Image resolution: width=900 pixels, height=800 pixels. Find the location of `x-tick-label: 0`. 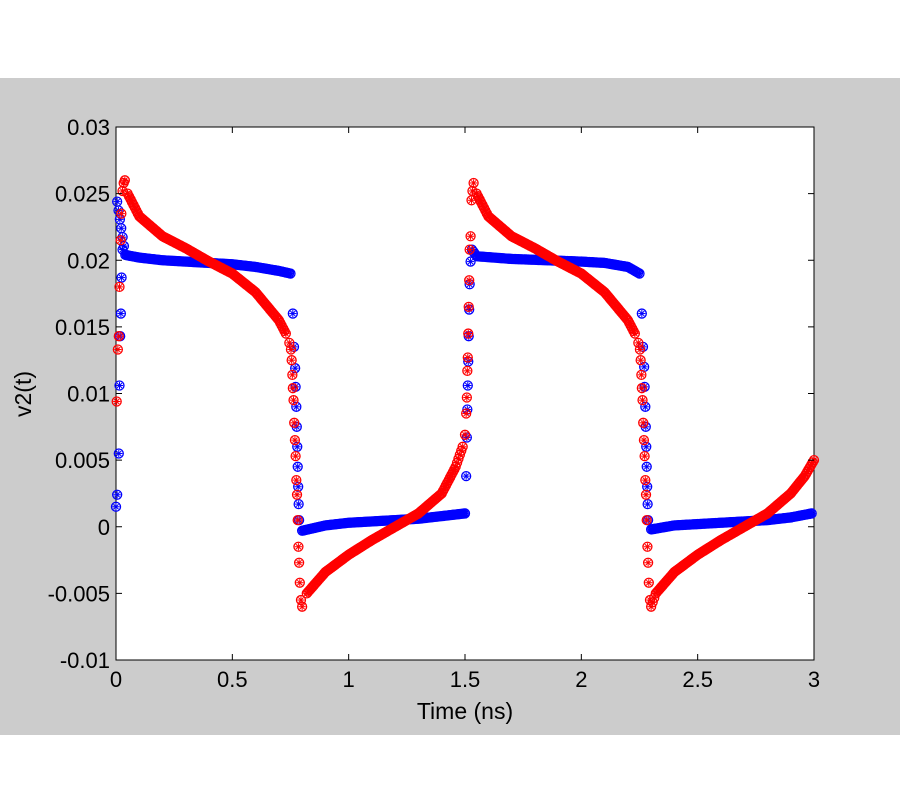

x-tick-label: 0 is located at coordinates (116, 679).